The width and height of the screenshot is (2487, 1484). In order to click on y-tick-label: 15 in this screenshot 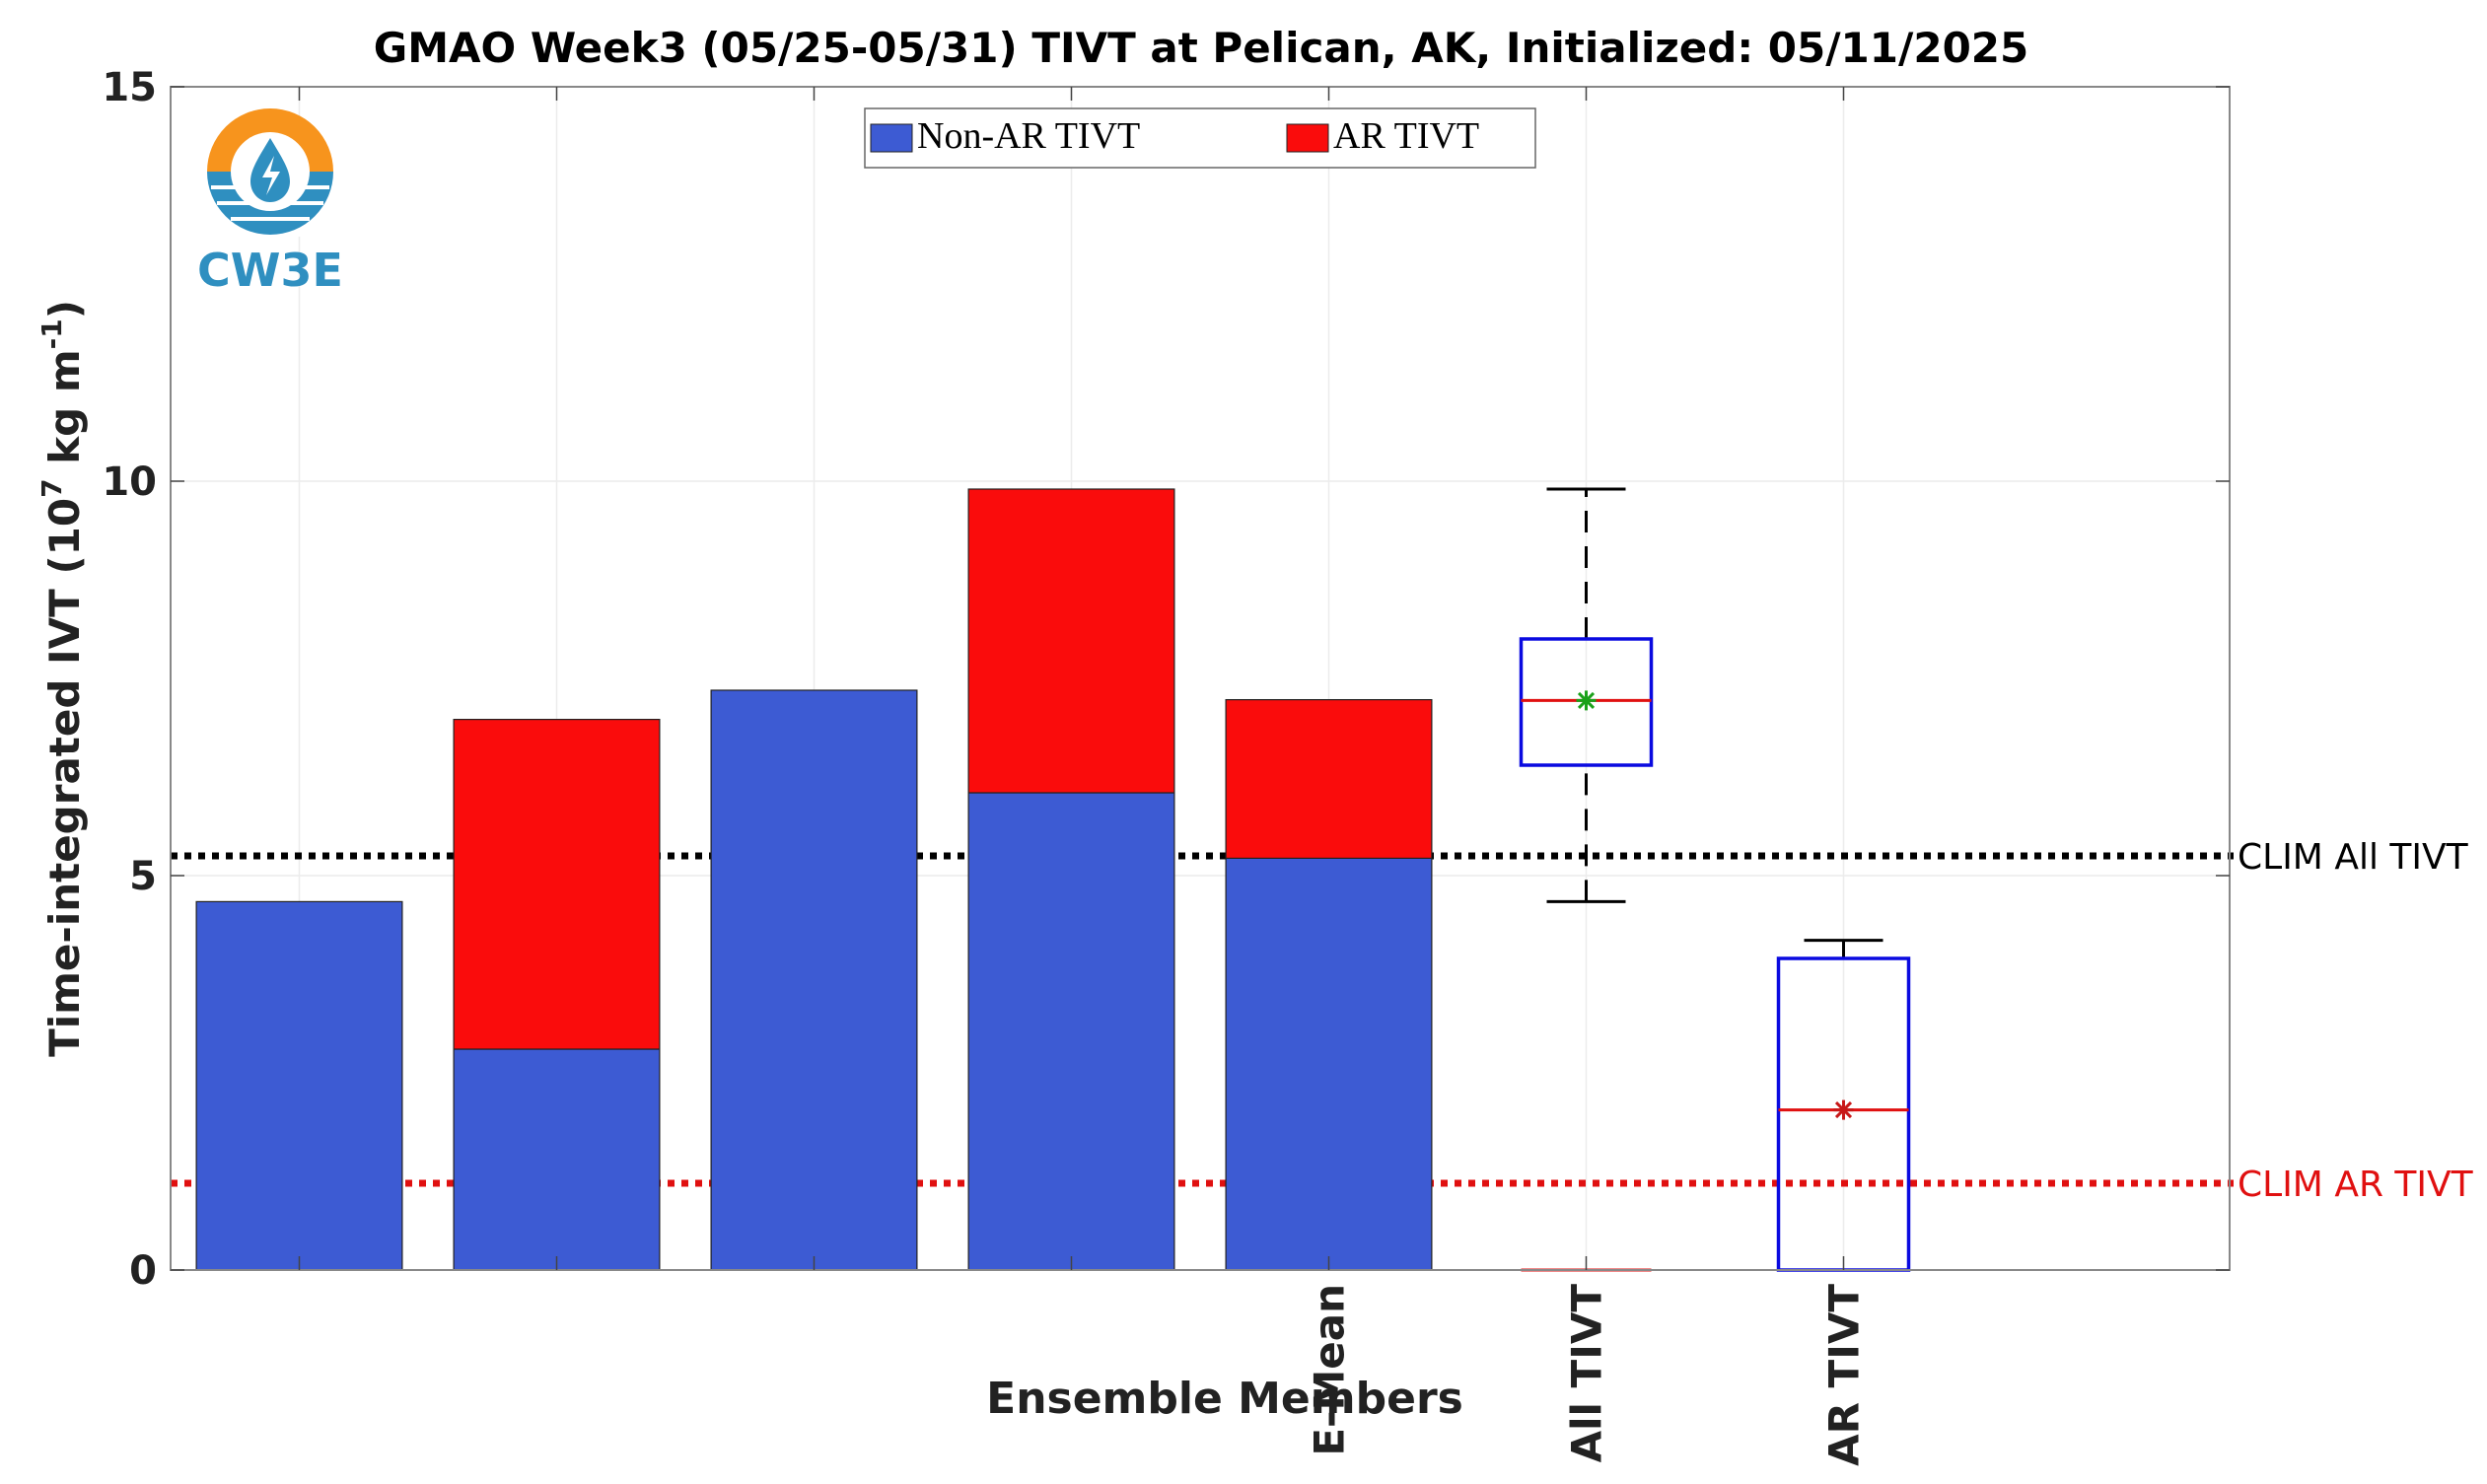, I will do `click(129, 87)`.